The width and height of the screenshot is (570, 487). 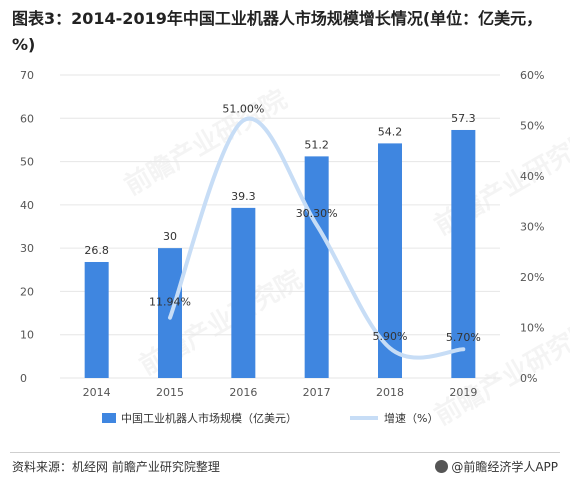 I want to click on y-right-tick-label: 0%, so click(x=528, y=378).